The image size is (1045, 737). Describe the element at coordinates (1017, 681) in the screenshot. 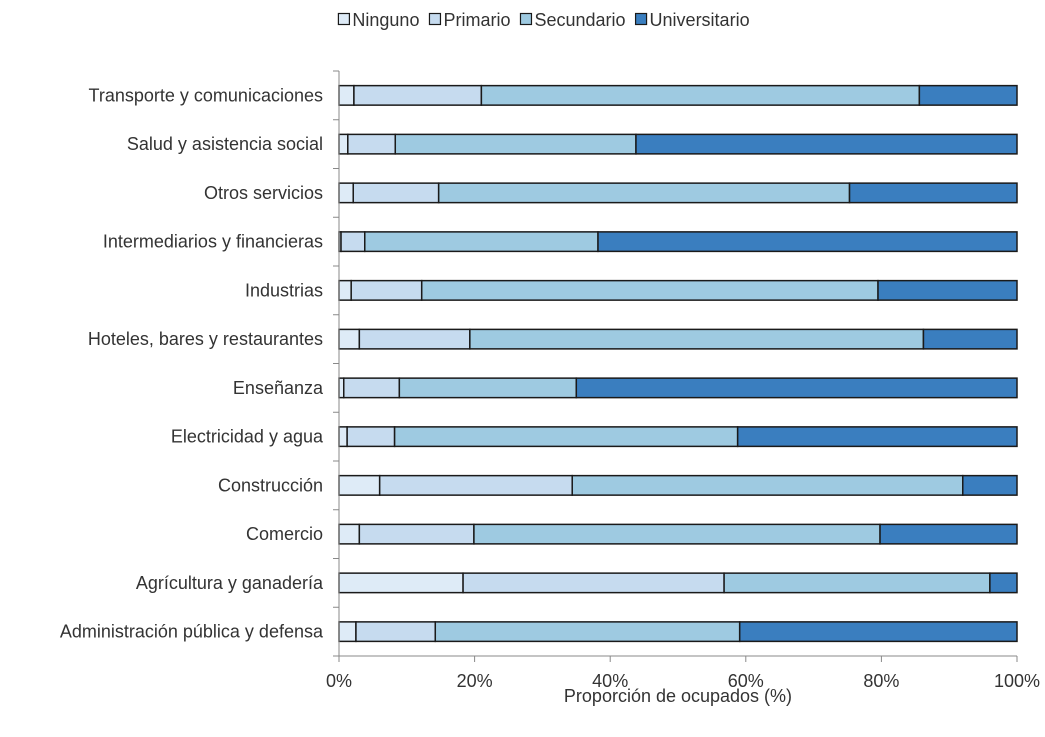

I see `x-tick-label-5: 100%` at that location.